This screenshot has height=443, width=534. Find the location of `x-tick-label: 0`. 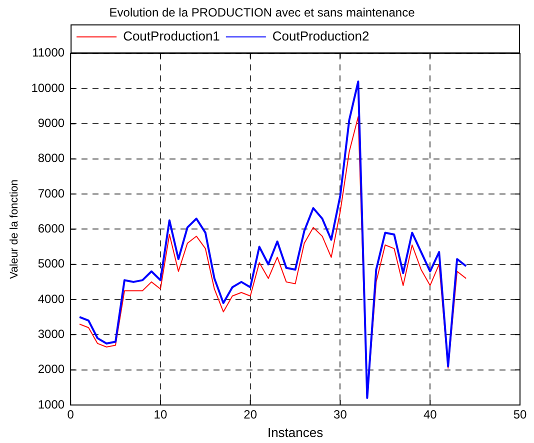

x-tick-label: 0 is located at coordinates (70, 415).